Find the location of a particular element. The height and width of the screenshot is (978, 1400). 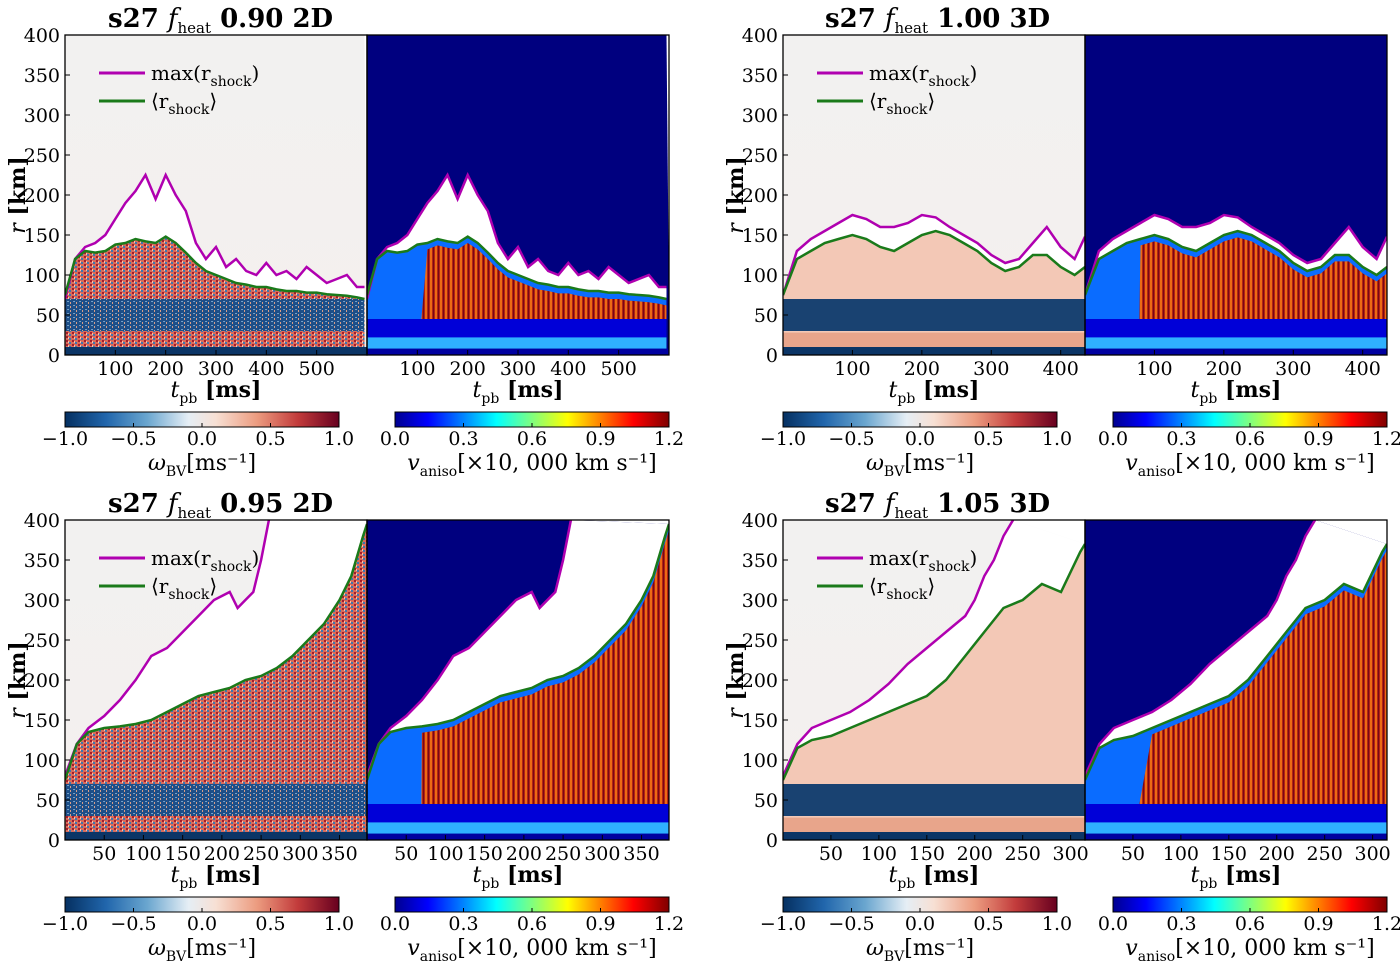

inner-cyan-band is located at coordinates (518, 828).